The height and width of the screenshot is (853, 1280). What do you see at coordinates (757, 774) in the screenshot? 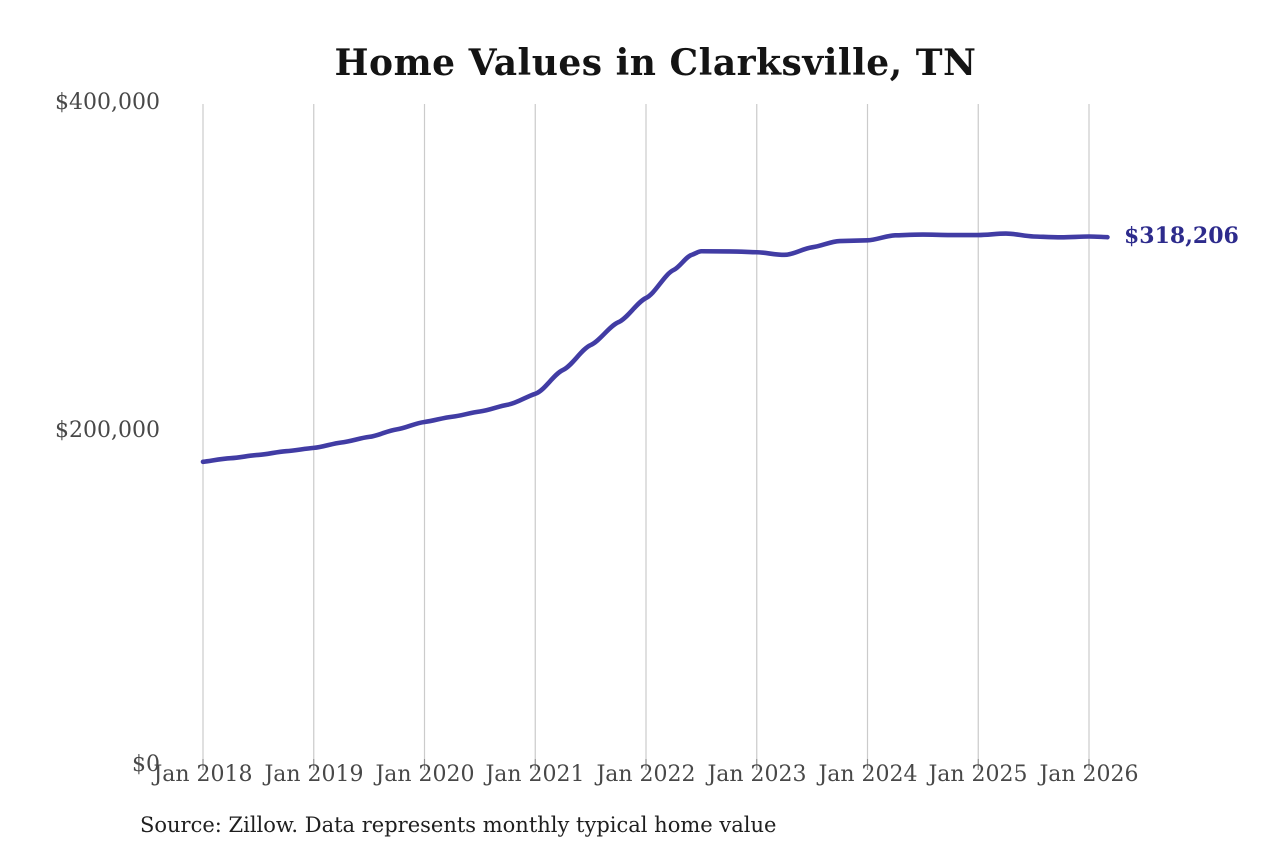
I see `x-axis-label-2023: Jan 2023` at bounding box center [757, 774].